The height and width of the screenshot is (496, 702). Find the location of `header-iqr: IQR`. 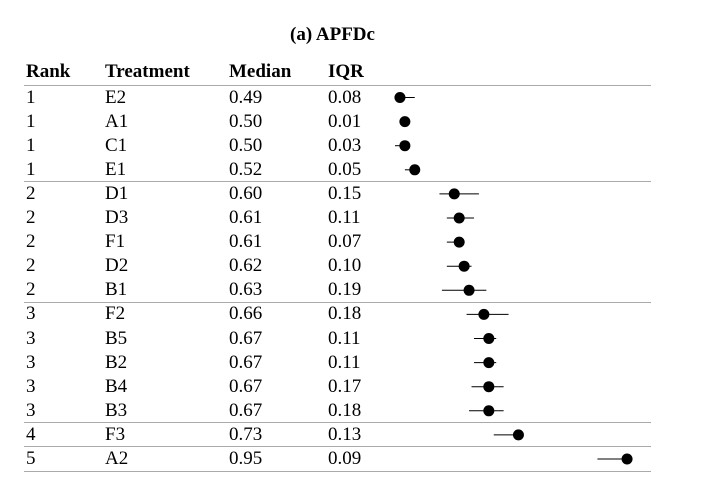

header-iqr: IQR is located at coordinates (346, 71).